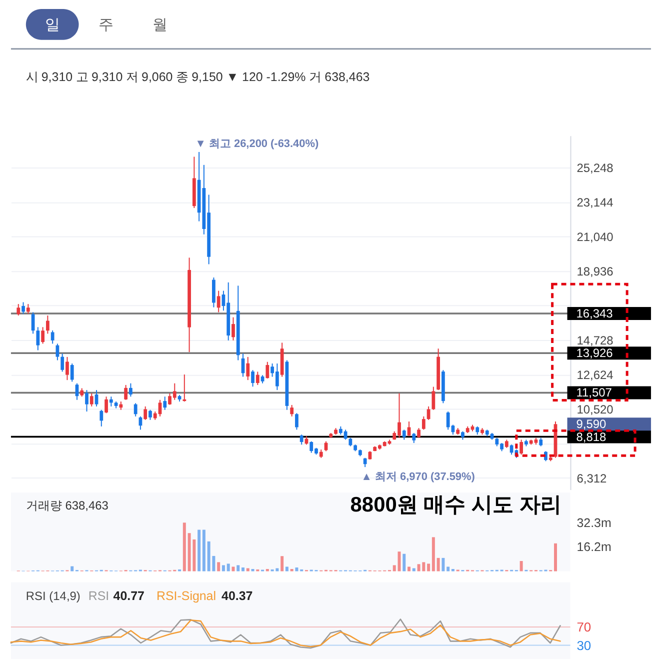 The height and width of the screenshot is (660, 652). Describe the element at coordinates (591, 478) in the screenshot. I see `y-tick-label: 6,312` at that location.